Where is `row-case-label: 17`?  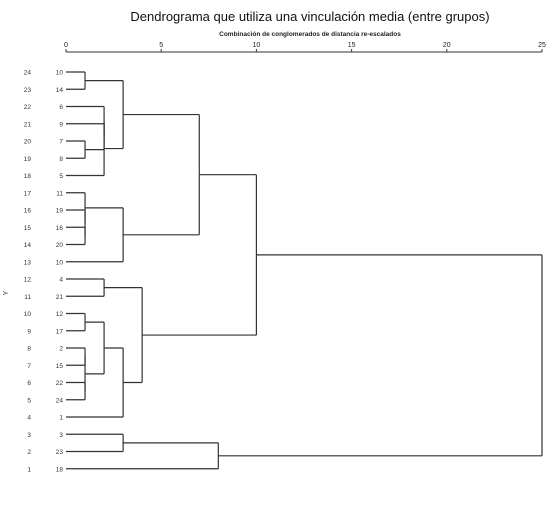
row-case-label: 17 is located at coordinates (60, 331).